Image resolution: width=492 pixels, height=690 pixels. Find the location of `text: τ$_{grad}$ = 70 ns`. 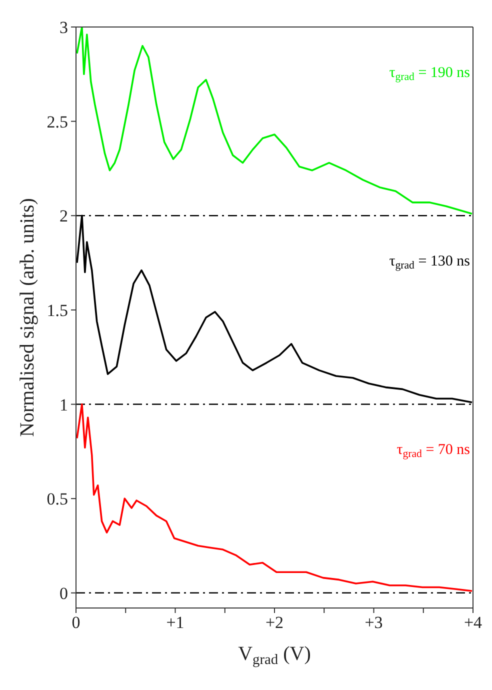

text: τ$_{grad}$ = 70 ns is located at coordinates (433, 451).